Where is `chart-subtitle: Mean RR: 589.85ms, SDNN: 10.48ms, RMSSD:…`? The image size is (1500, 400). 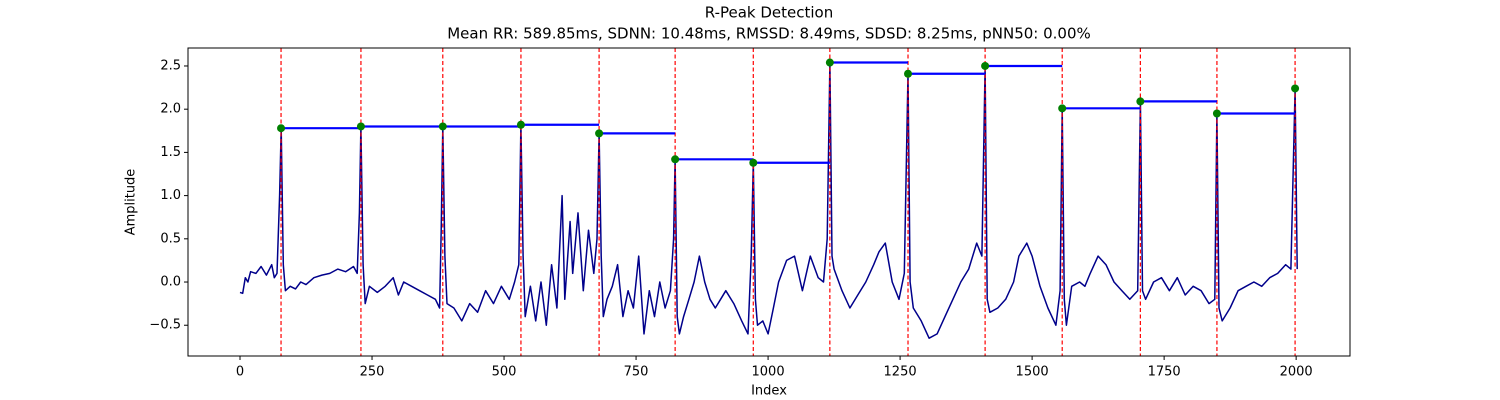 chart-subtitle: Mean RR: 589.85ms, SDNN: 10.48ms, RMSSD:… is located at coordinates (769, 34).